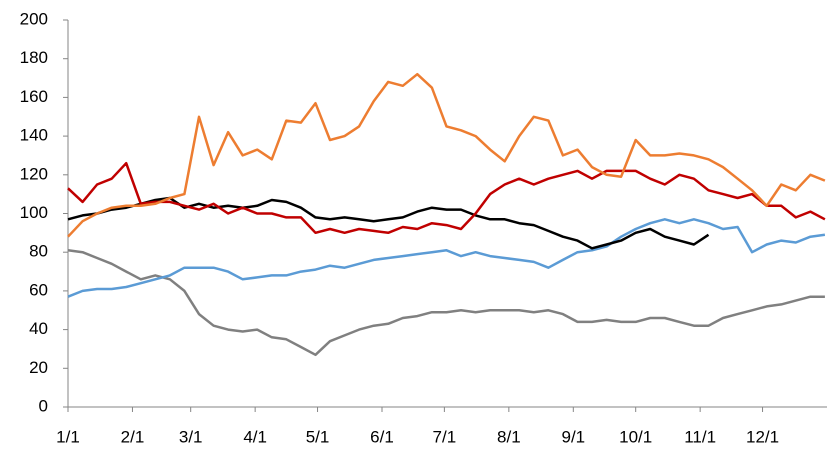  What do you see at coordinates (133, 436) in the screenshot?
I see `x-tick-label: 2/1` at bounding box center [133, 436].